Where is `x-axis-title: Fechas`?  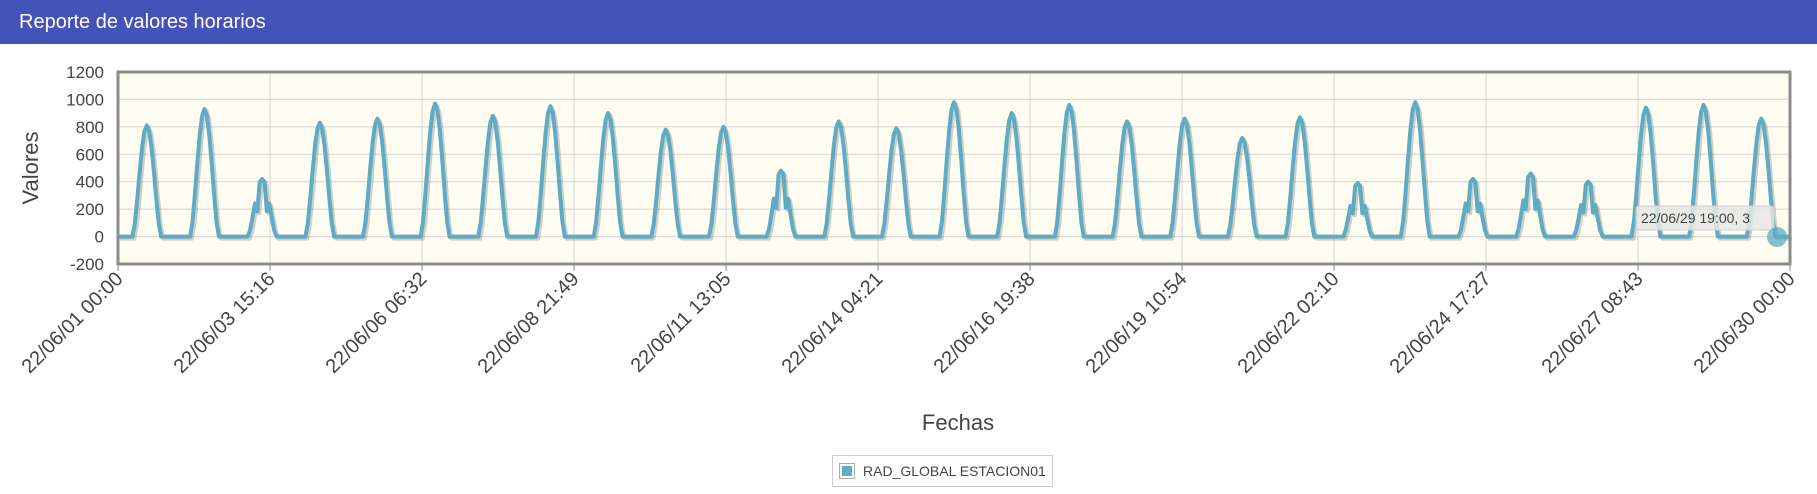
x-axis-title: Fechas is located at coordinates (958, 422).